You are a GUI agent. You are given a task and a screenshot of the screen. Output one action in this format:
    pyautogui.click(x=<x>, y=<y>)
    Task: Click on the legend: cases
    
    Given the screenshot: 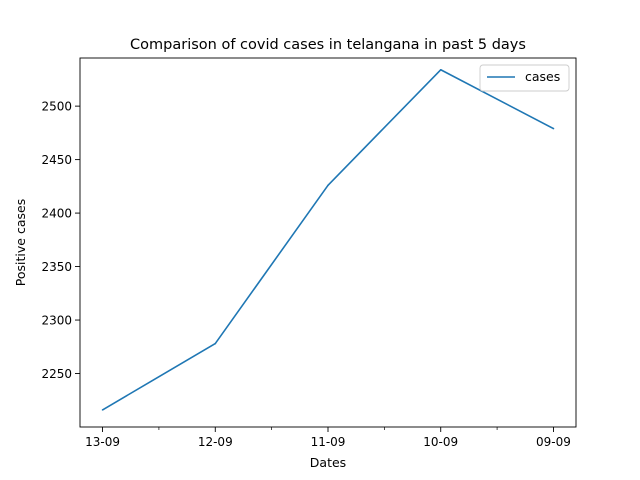 What is the action you would take?
    pyautogui.click(x=524, y=78)
    